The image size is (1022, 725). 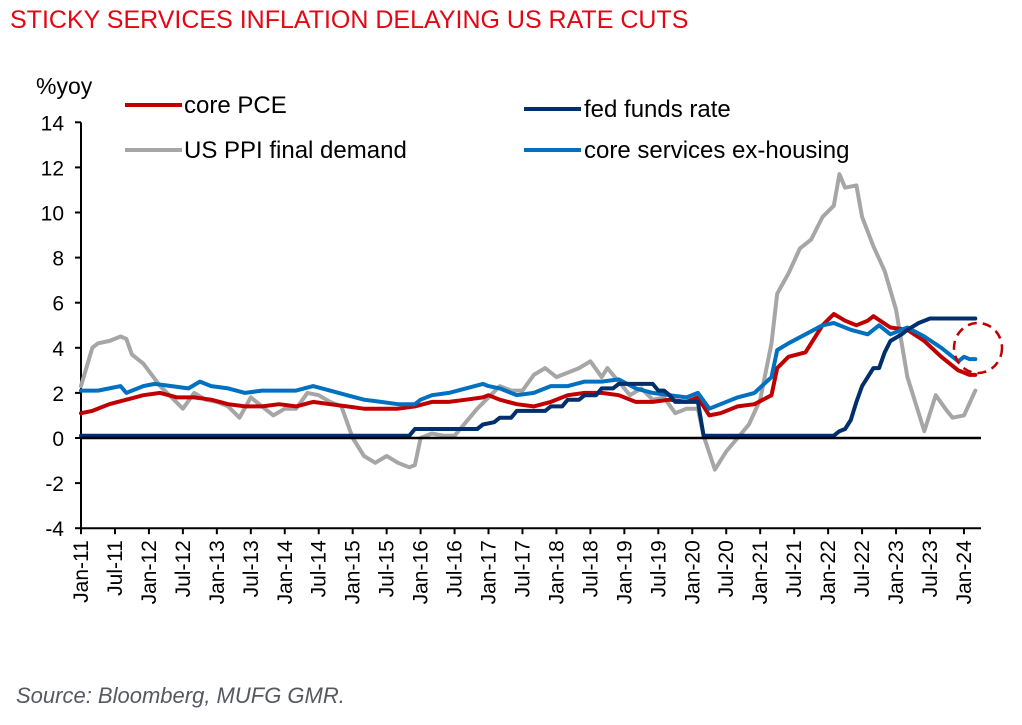 I want to click on y-tick-label: 2, so click(x=58, y=394).